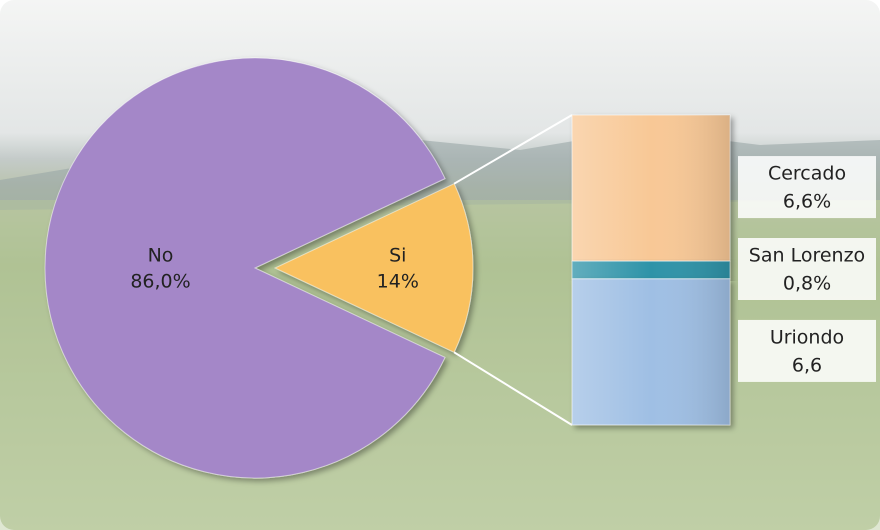 The width and height of the screenshot is (880, 530). What do you see at coordinates (161, 256) in the screenshot?
I see `slice-label: No` at bounding box center [161, 256].